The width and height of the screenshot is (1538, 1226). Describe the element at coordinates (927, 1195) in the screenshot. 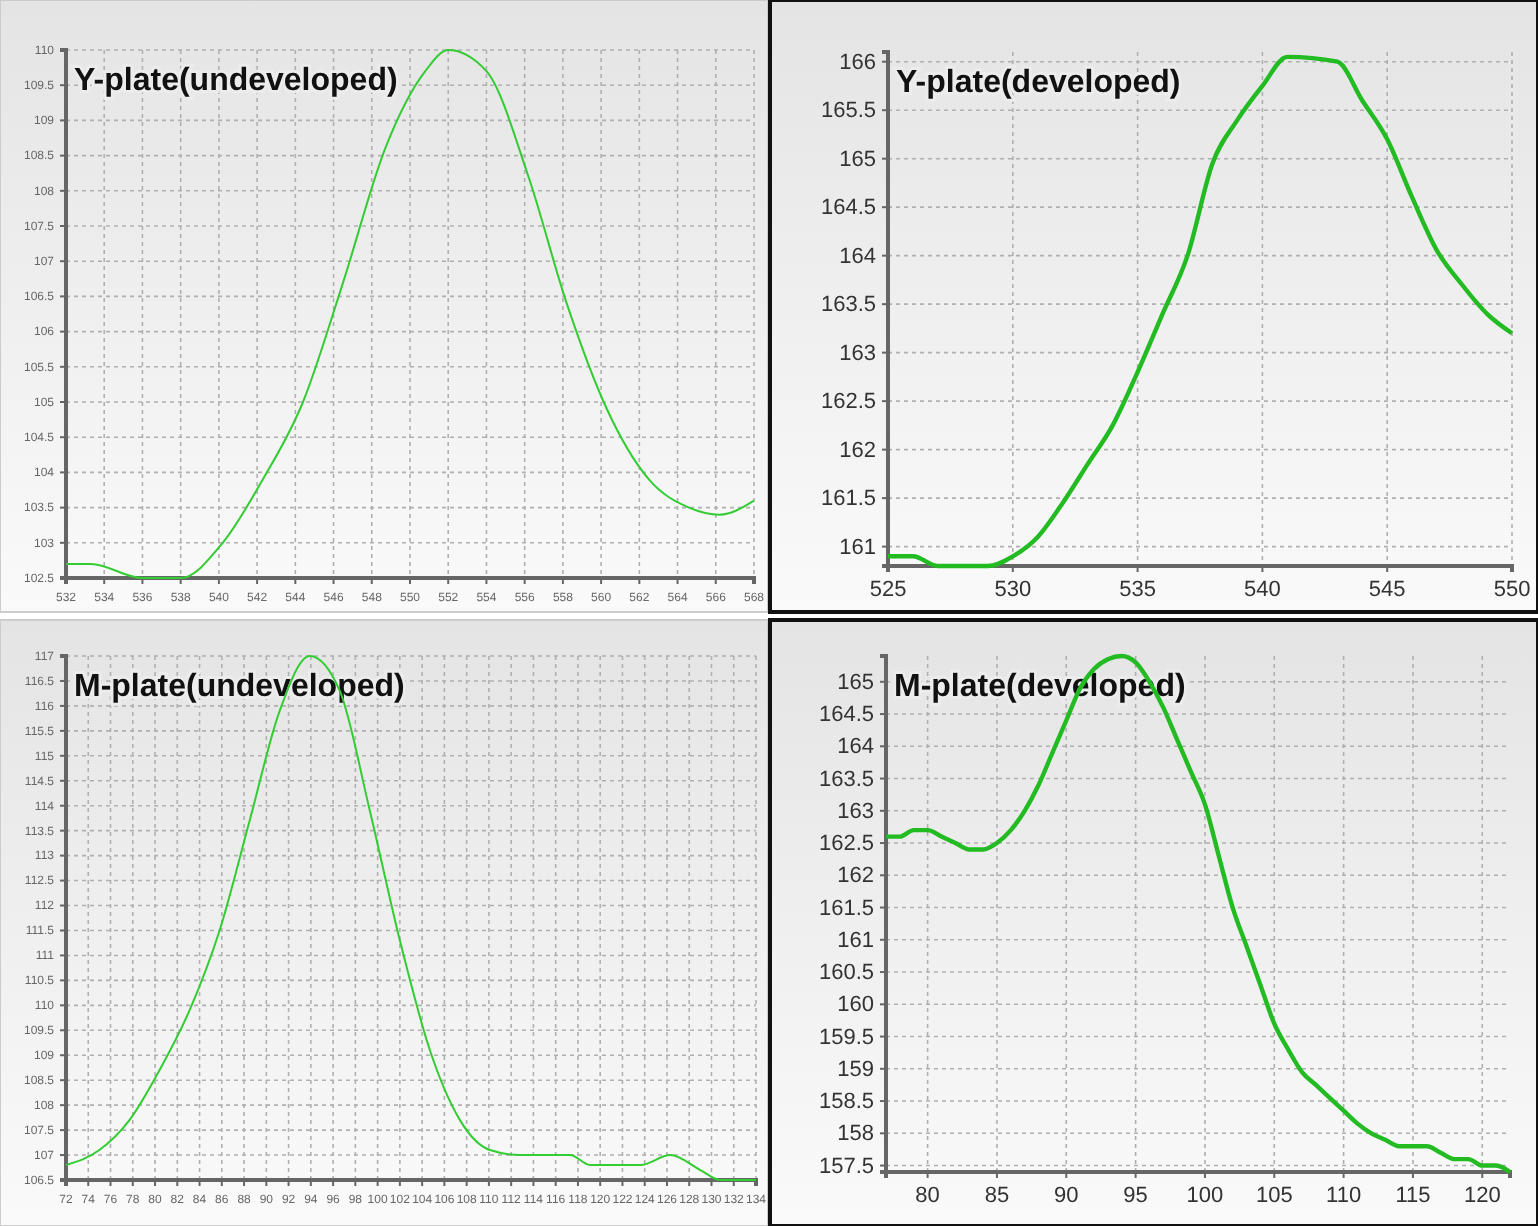

I see `x-tick-label: 80` at that location.